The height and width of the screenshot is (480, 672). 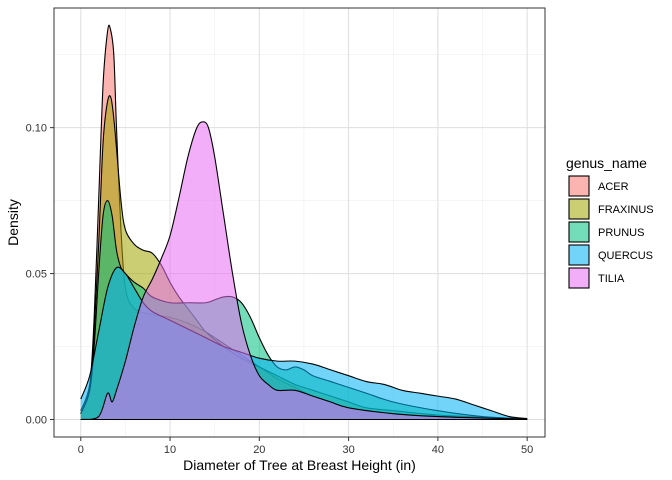 I want to click on y-tick-label: 0.00, so click(x=36, y=420).